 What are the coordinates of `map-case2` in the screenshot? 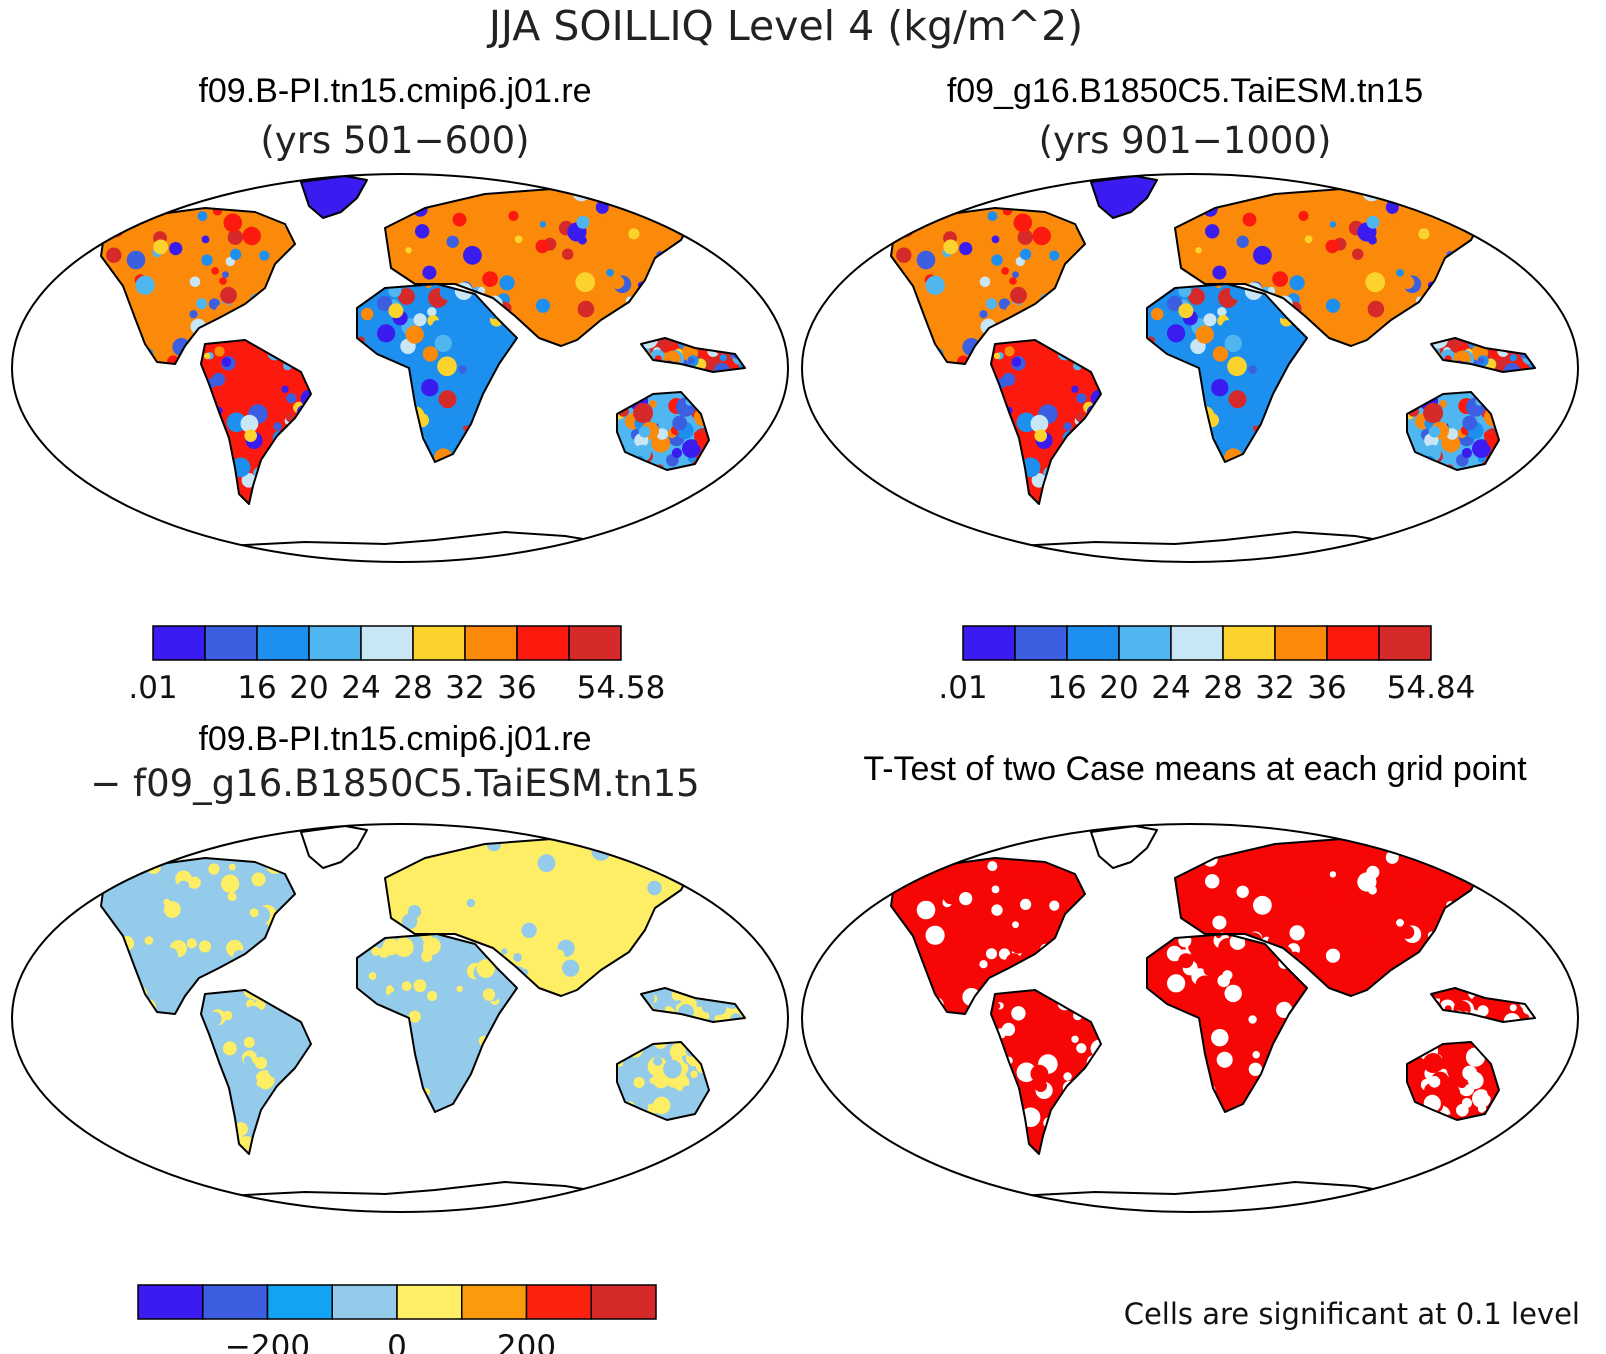 It's located at (1190, 368).